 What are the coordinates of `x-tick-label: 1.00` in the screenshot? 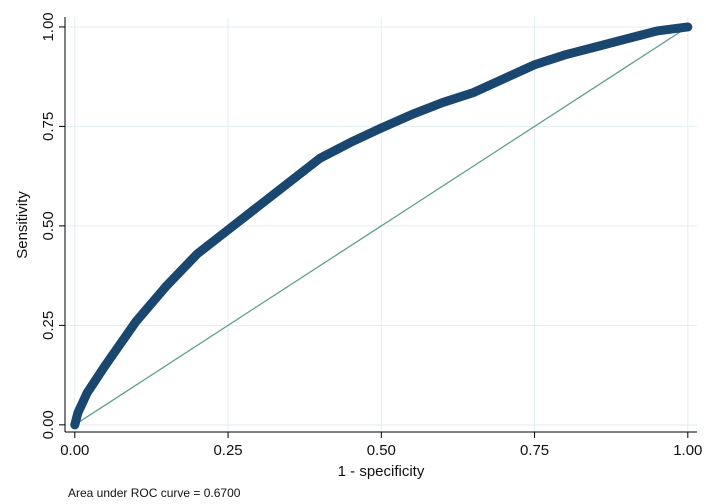 It's located at (687, 450).